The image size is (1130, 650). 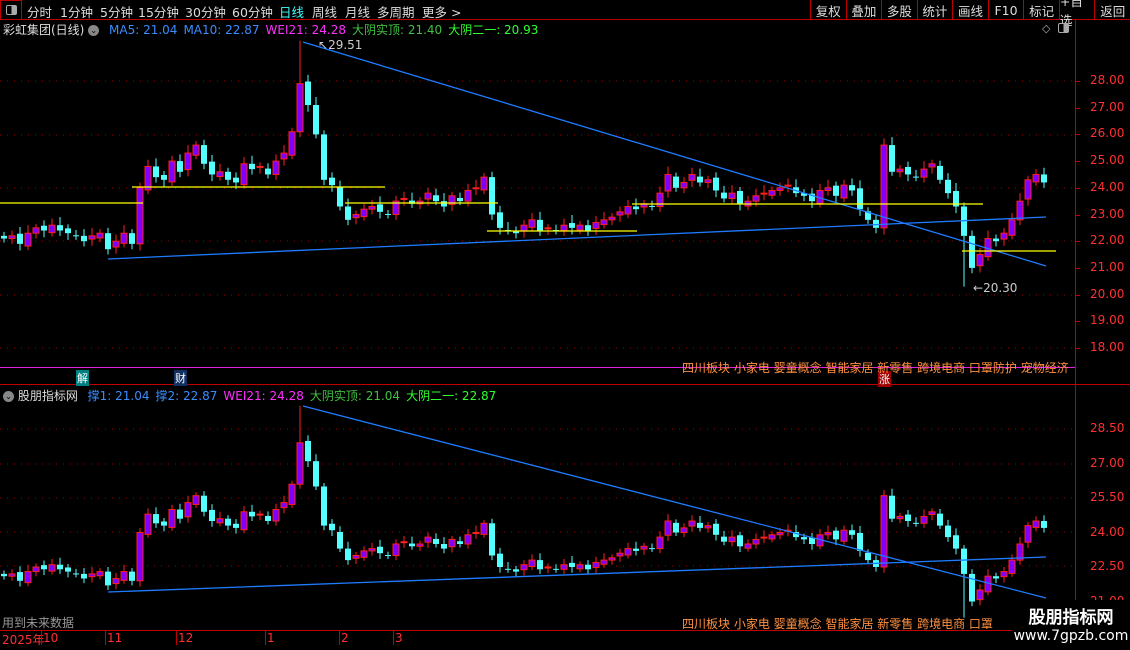 I want to click on indicator-value: 大阴二一: 20.93, so click(x=493, y=30).